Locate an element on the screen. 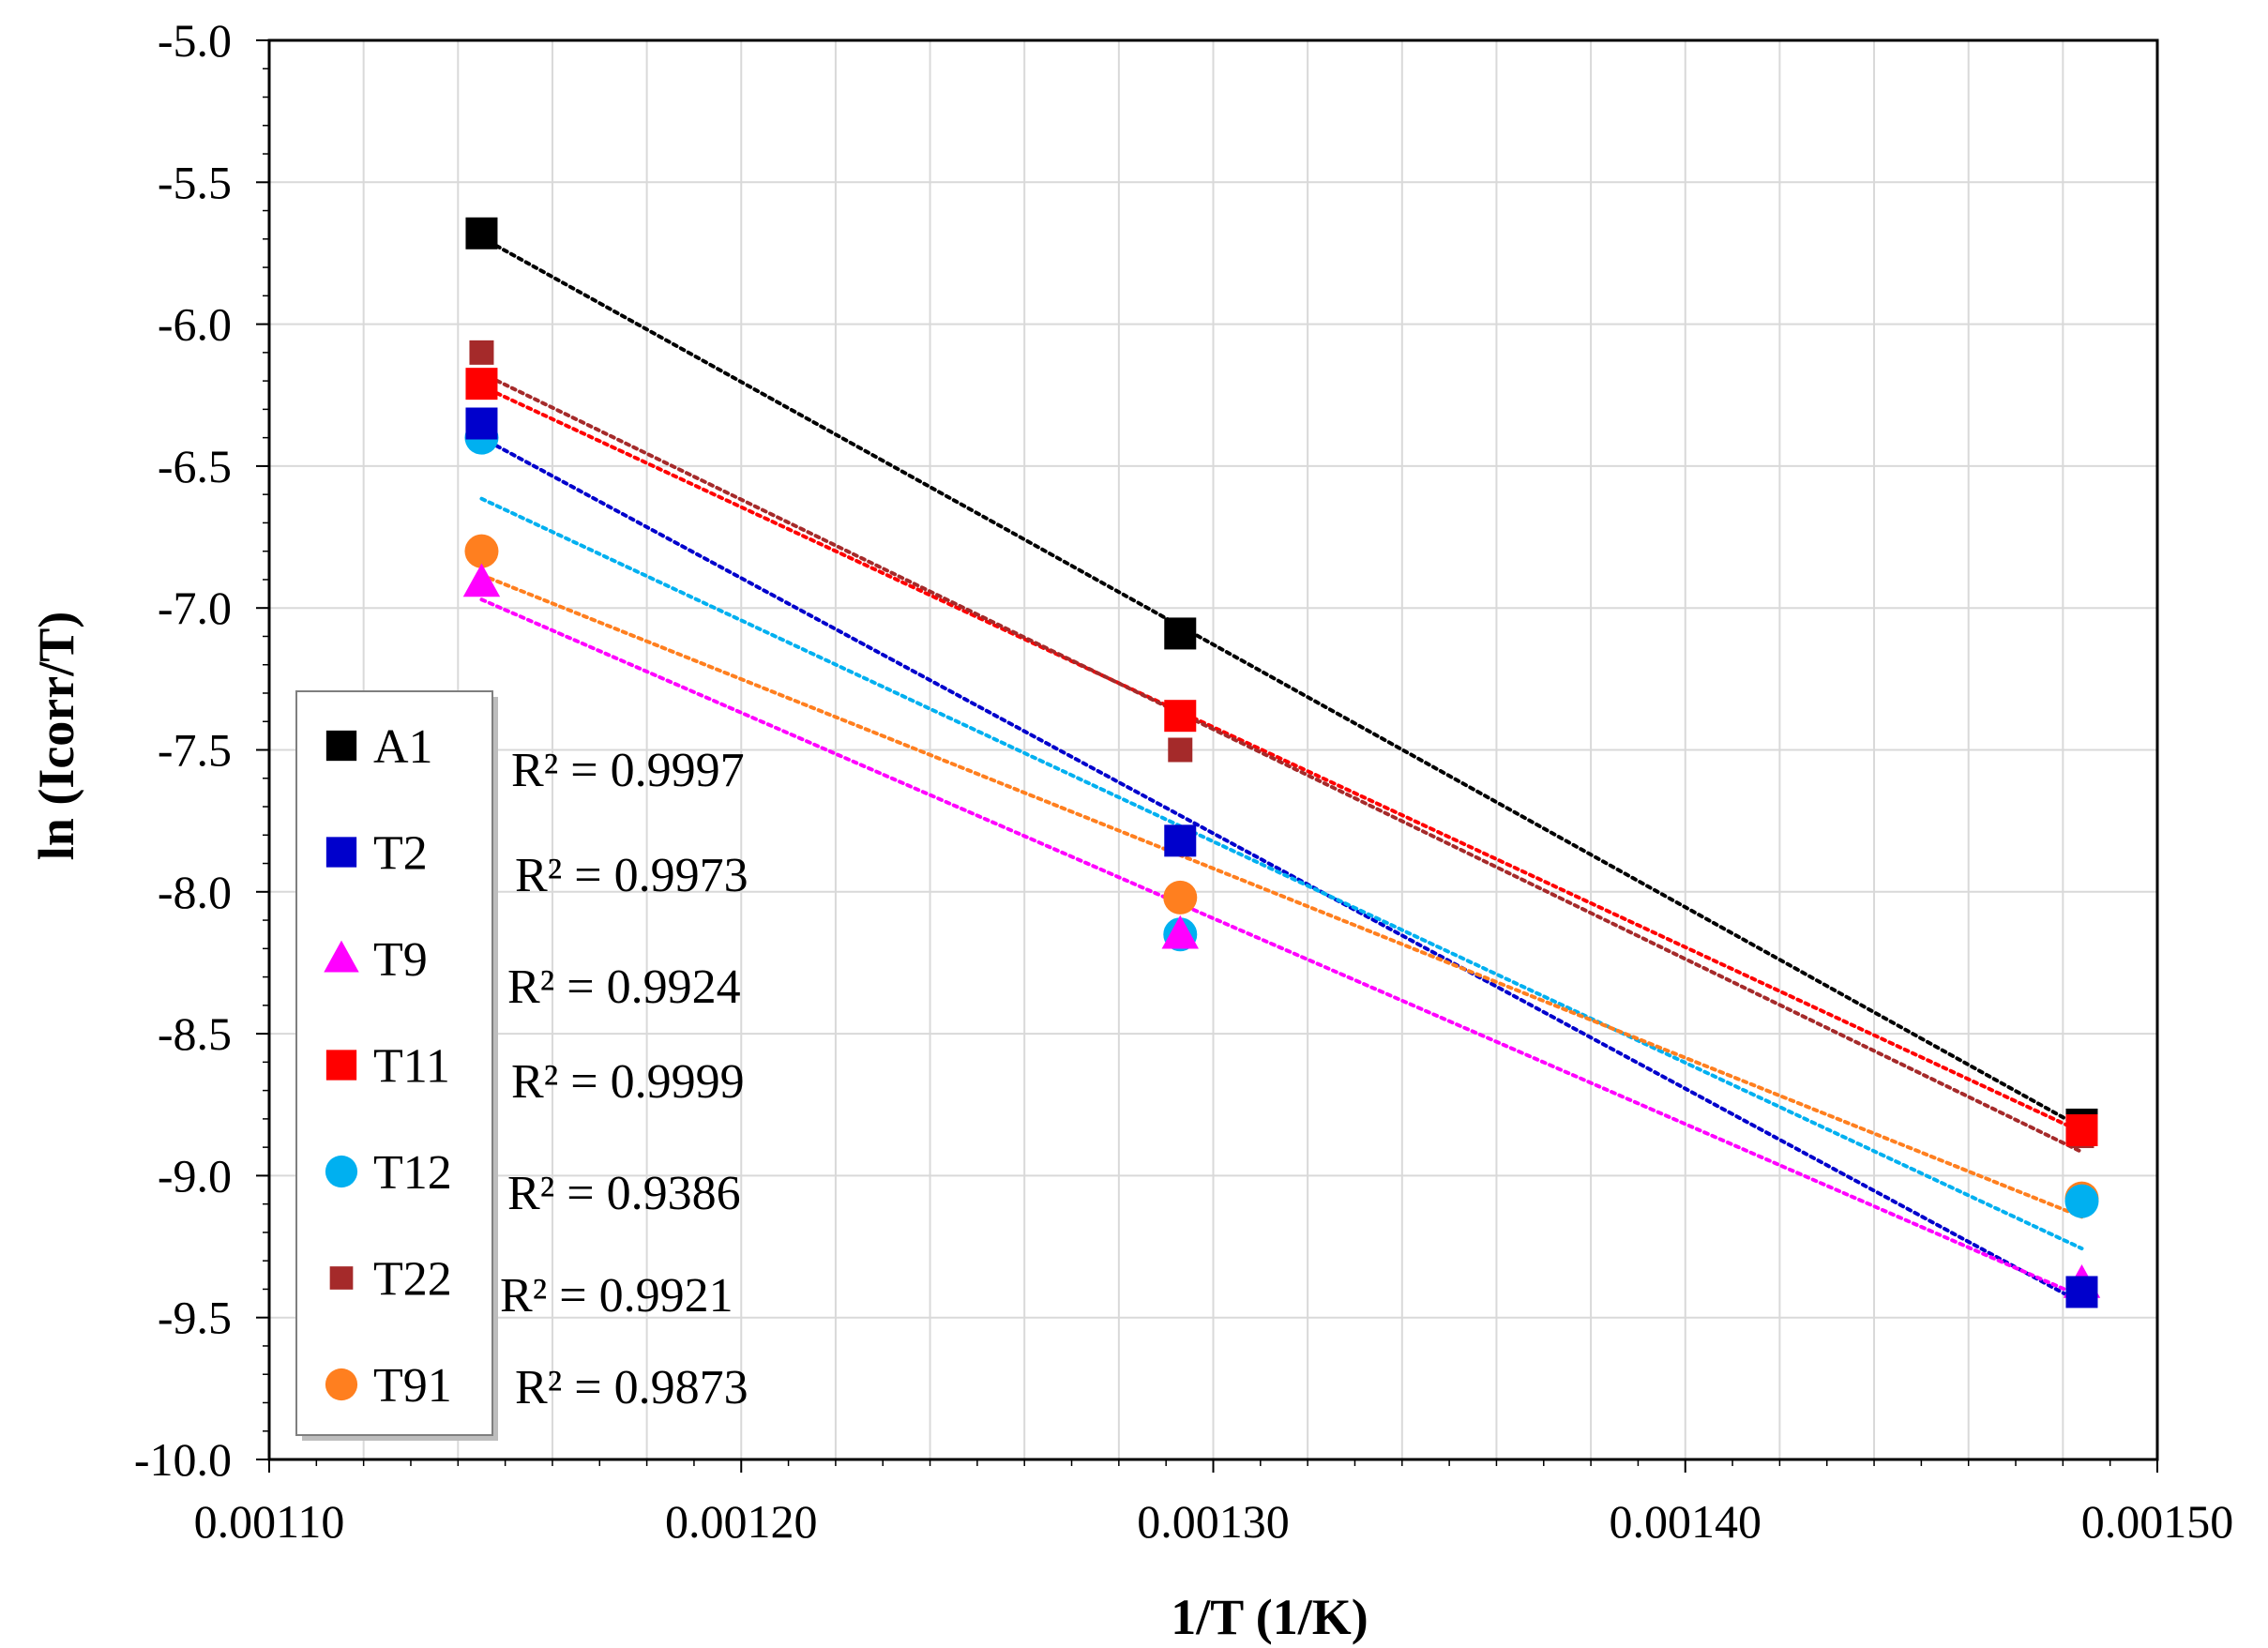  legend-label-t11: T11 is located at coordinates (411, 1067).